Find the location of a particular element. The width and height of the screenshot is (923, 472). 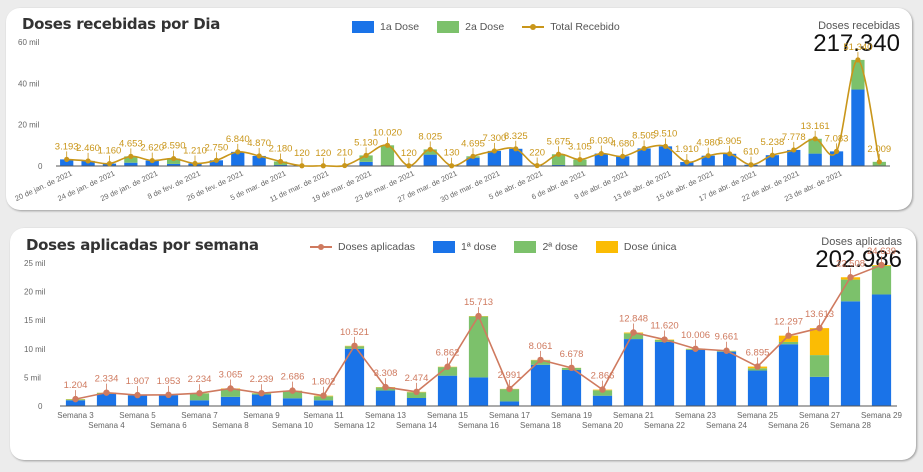

legend-item-1a-dose: 1a Dose is located at coordinates (385, 27).